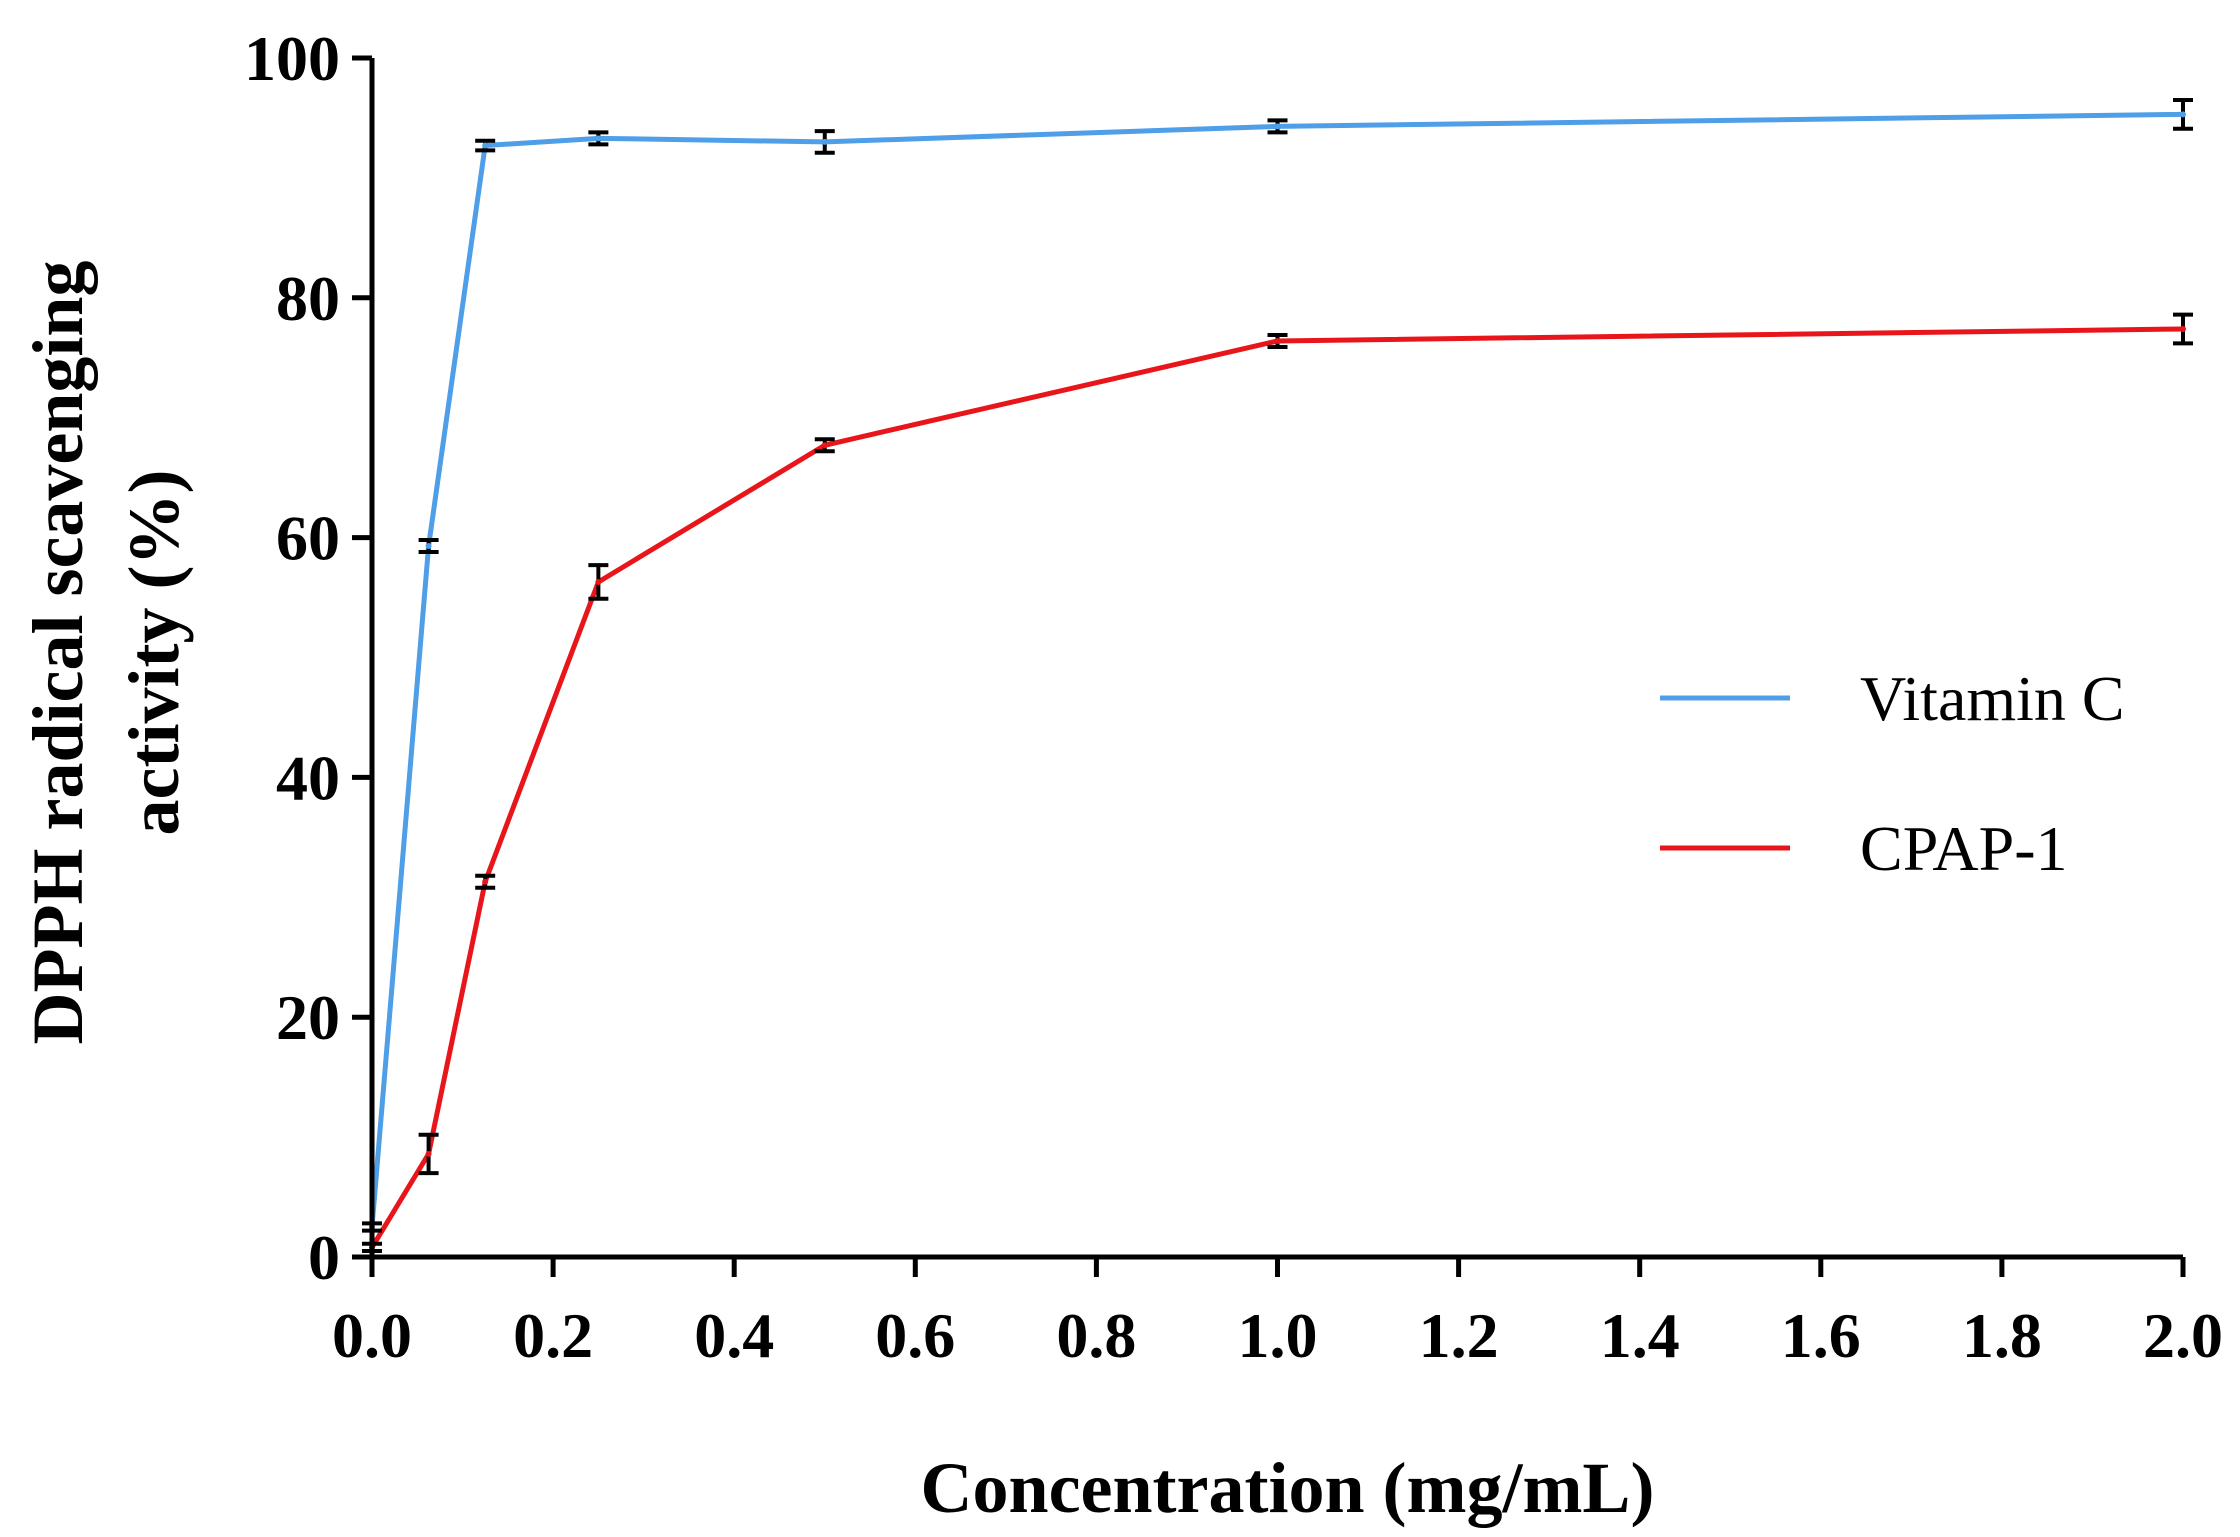  Describe the element at coordinates (915, 1335) in the screenshot. I see `x-tick-label: 0.6` at that location.